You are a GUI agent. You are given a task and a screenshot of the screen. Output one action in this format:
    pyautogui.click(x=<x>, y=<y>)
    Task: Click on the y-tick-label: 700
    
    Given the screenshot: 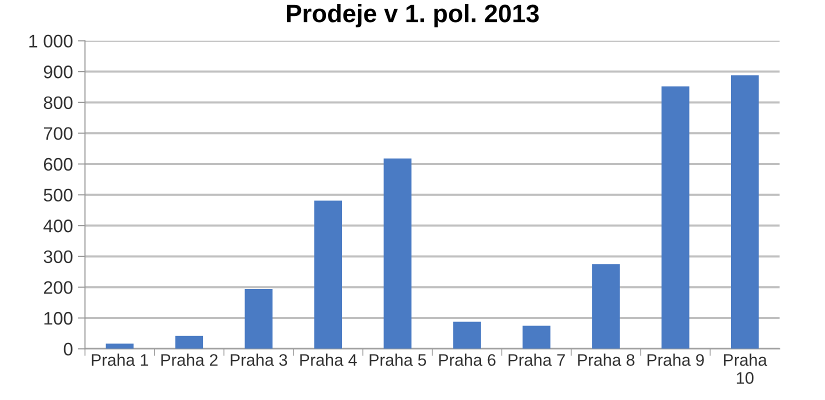 What is the action you would take?
    pyautogui.click(x=58, y=133)
    